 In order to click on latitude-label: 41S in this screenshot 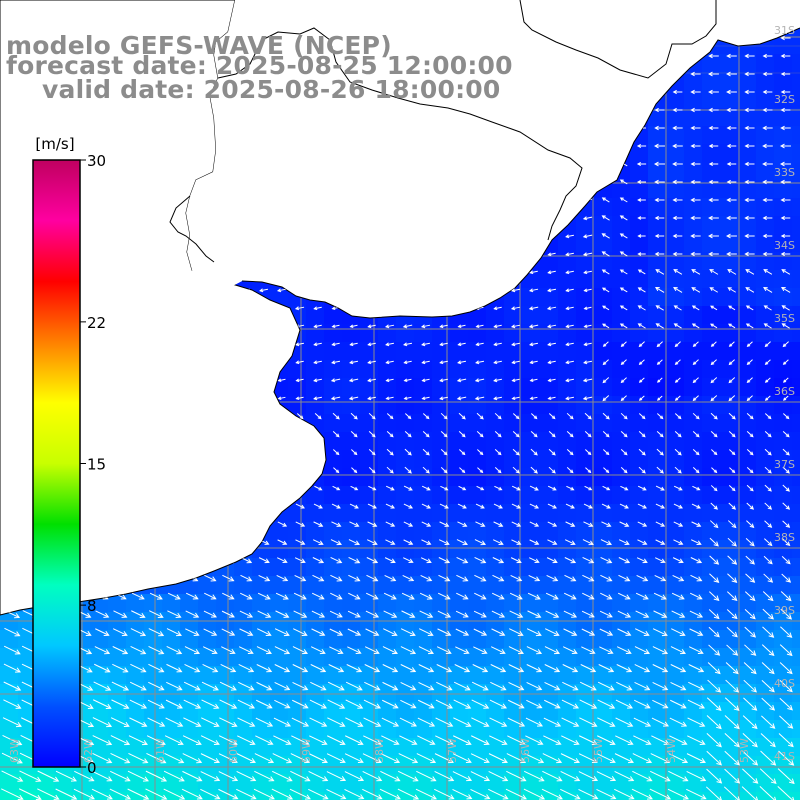, I will do `click(784, 756)`.